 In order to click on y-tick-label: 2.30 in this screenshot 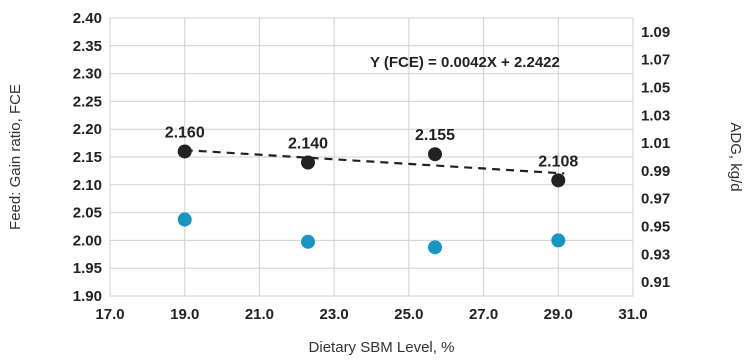, I will do `click(87, 74)`.